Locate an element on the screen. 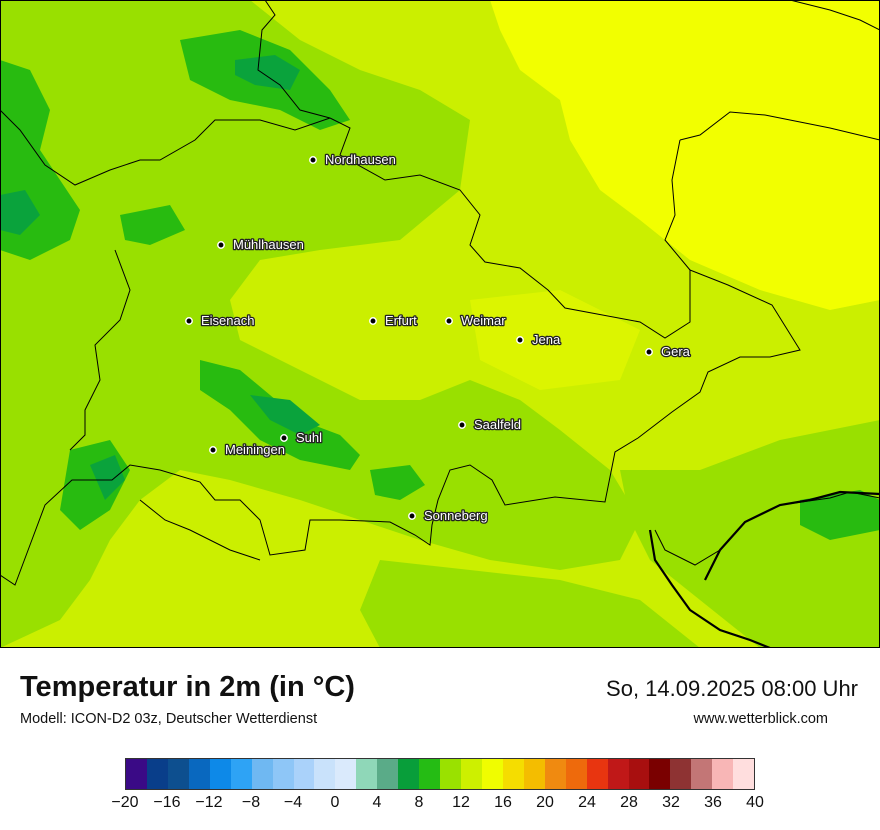 The image size is (880, 830). legend-ticks: −20 −16 −12 −8 −4 0 4 8 12 16 20 24 28 32 36 40 is located at coordinates (440, 806).